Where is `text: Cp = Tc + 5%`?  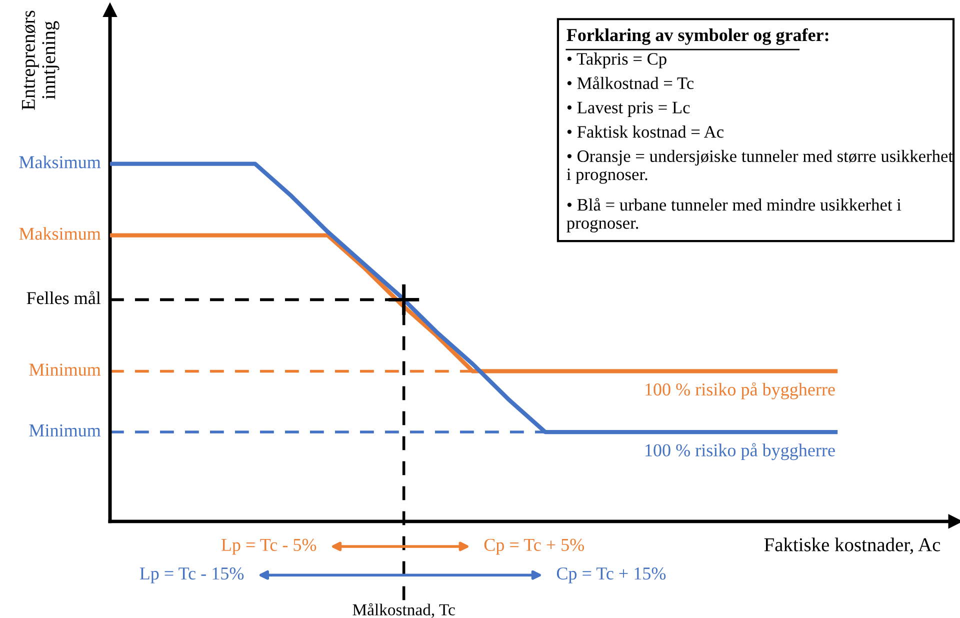
text: Cp = Tc + 5% is located at coordinates (534, 546).